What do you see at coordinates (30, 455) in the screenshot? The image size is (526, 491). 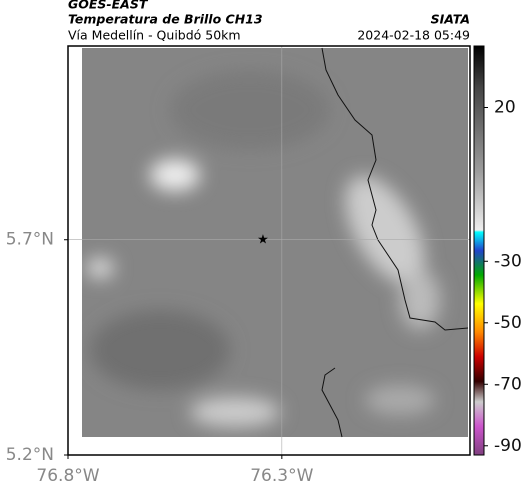 I see `y-tick-label: 5.2°N` at bounding box center [30, 455].